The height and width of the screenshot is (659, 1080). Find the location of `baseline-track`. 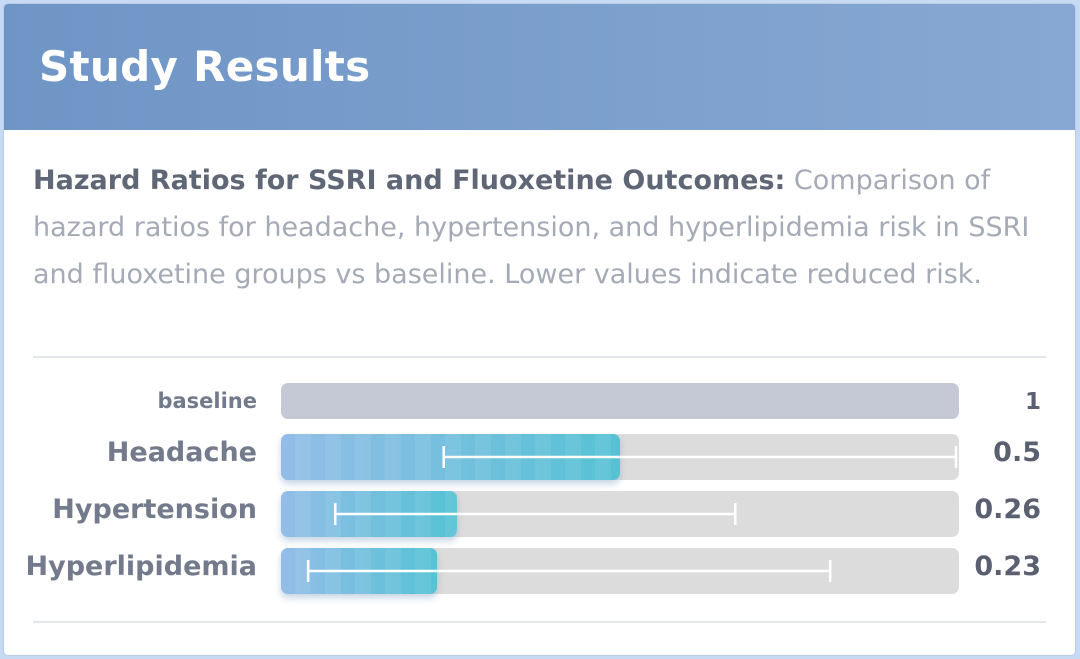

baseline-track is located at coordinates (620, 401).